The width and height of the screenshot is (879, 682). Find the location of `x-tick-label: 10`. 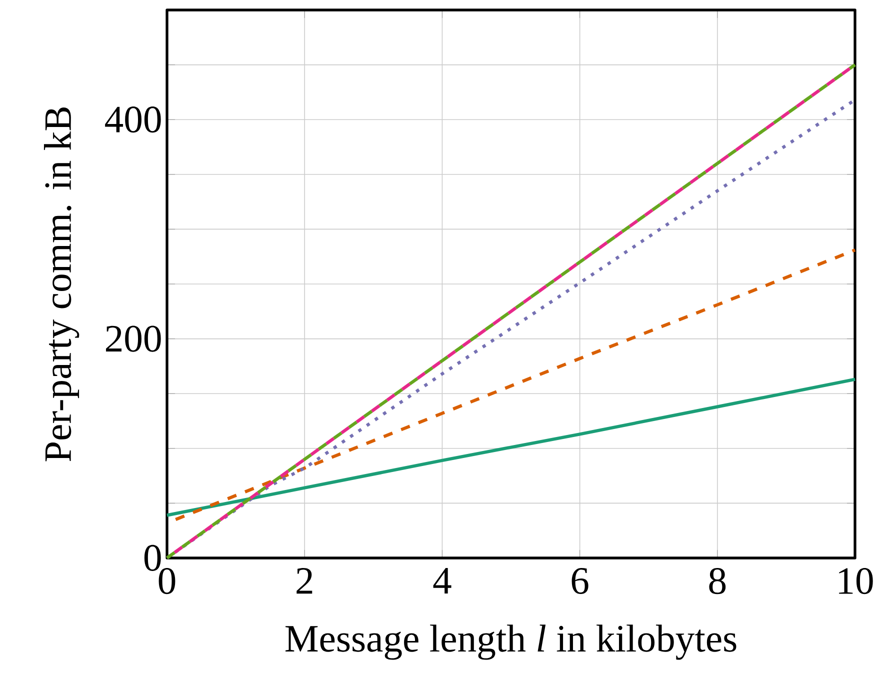

x-tick-label: 10 is located at coordinates (856, 581).